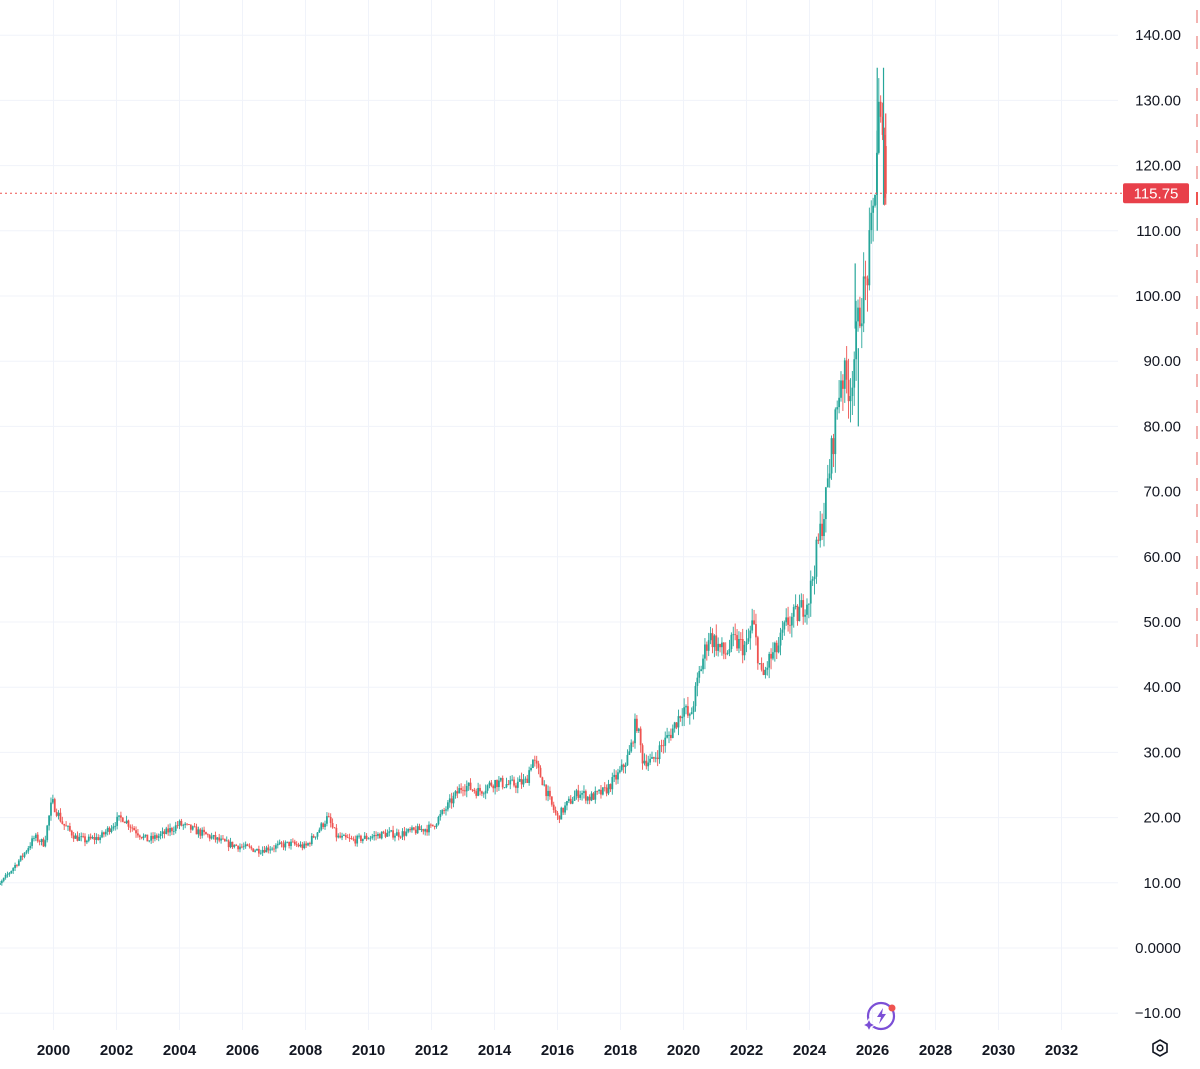 This screenshot has height=1069, width=1200. What do you see at coordinates (368, 1050) in the screenshot?
I see `x-tick-label: 2010` at bounding box center [368, 1050].